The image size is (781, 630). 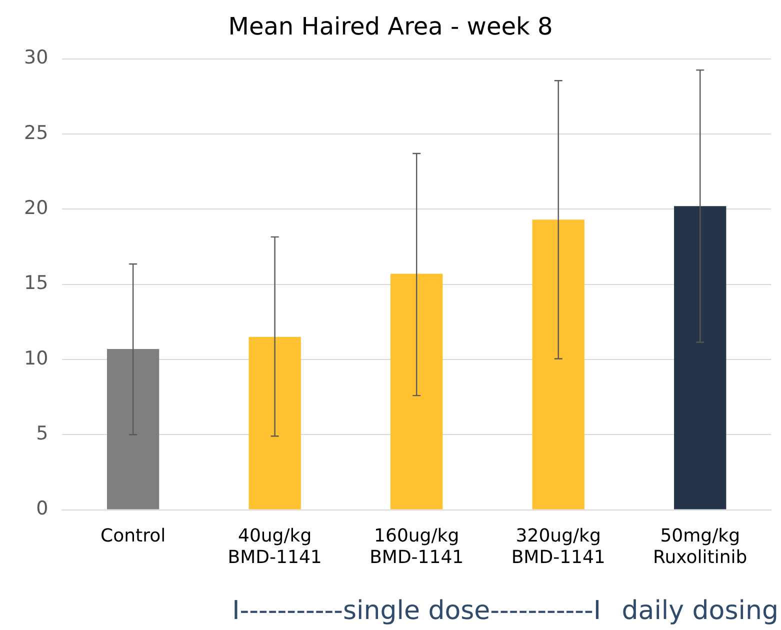 I want to click on y-tick-label: 30, so click(x=36, y=57).